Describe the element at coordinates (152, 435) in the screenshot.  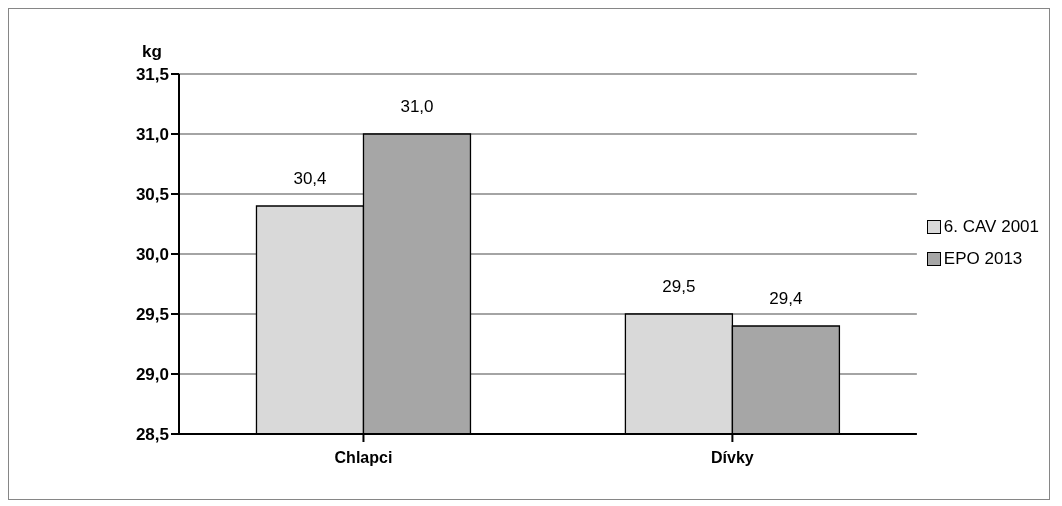
I see `y-tick-label: 28,5` at that location.